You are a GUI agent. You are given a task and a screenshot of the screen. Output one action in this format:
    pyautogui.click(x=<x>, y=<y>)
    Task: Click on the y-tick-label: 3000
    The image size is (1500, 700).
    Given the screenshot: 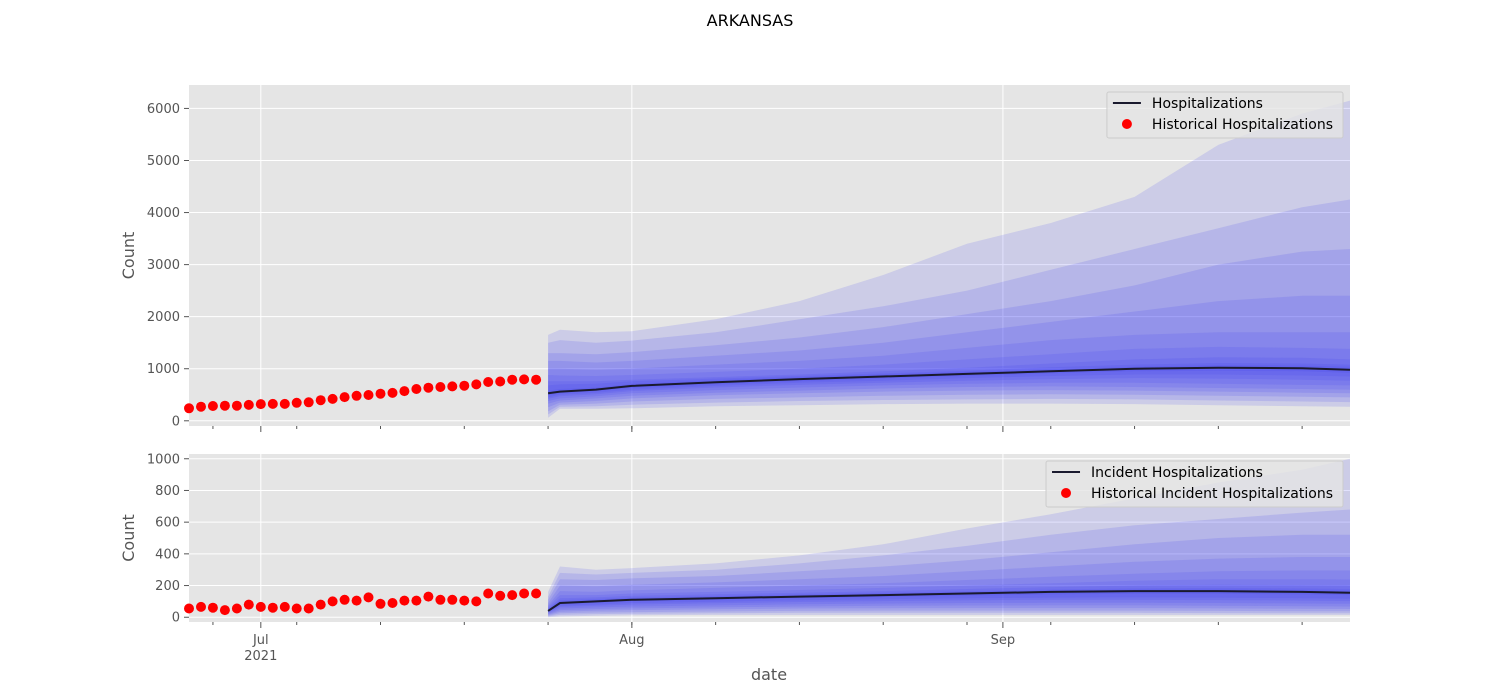 What is the action you would take?
    pyautogui.click(x=163, y=265)
    